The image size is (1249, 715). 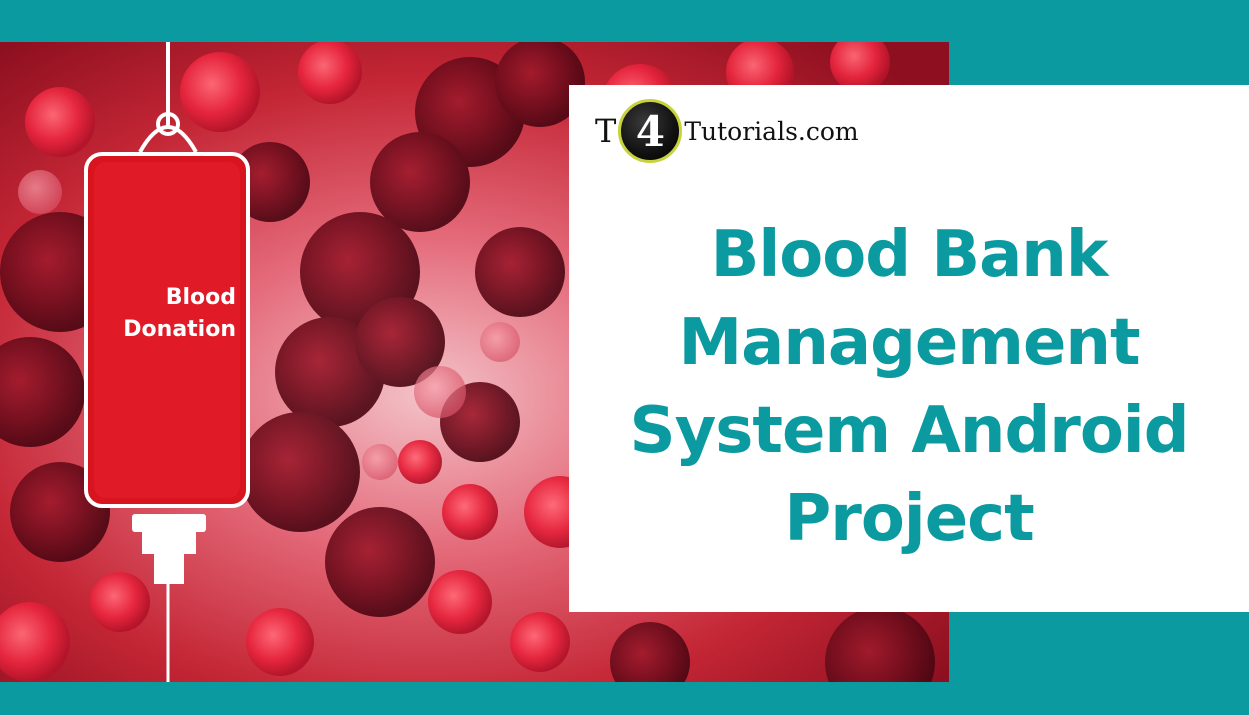 I want to click on bag-label: Blood Donation, so click(x=166, y=314).